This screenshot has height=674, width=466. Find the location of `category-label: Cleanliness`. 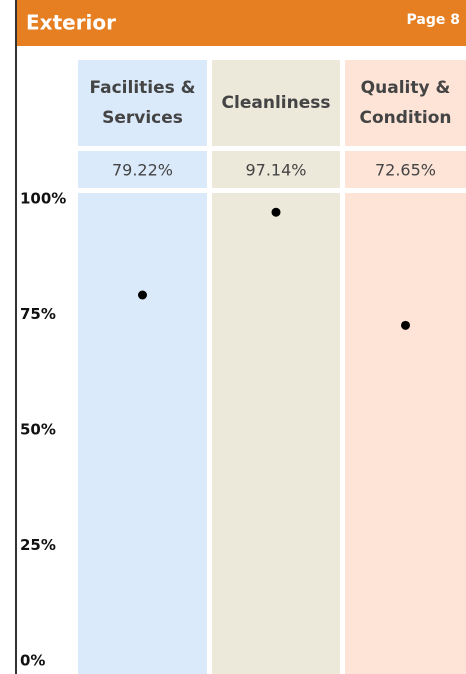

category-label: Cleanliness is located at coordinates (276, 103).